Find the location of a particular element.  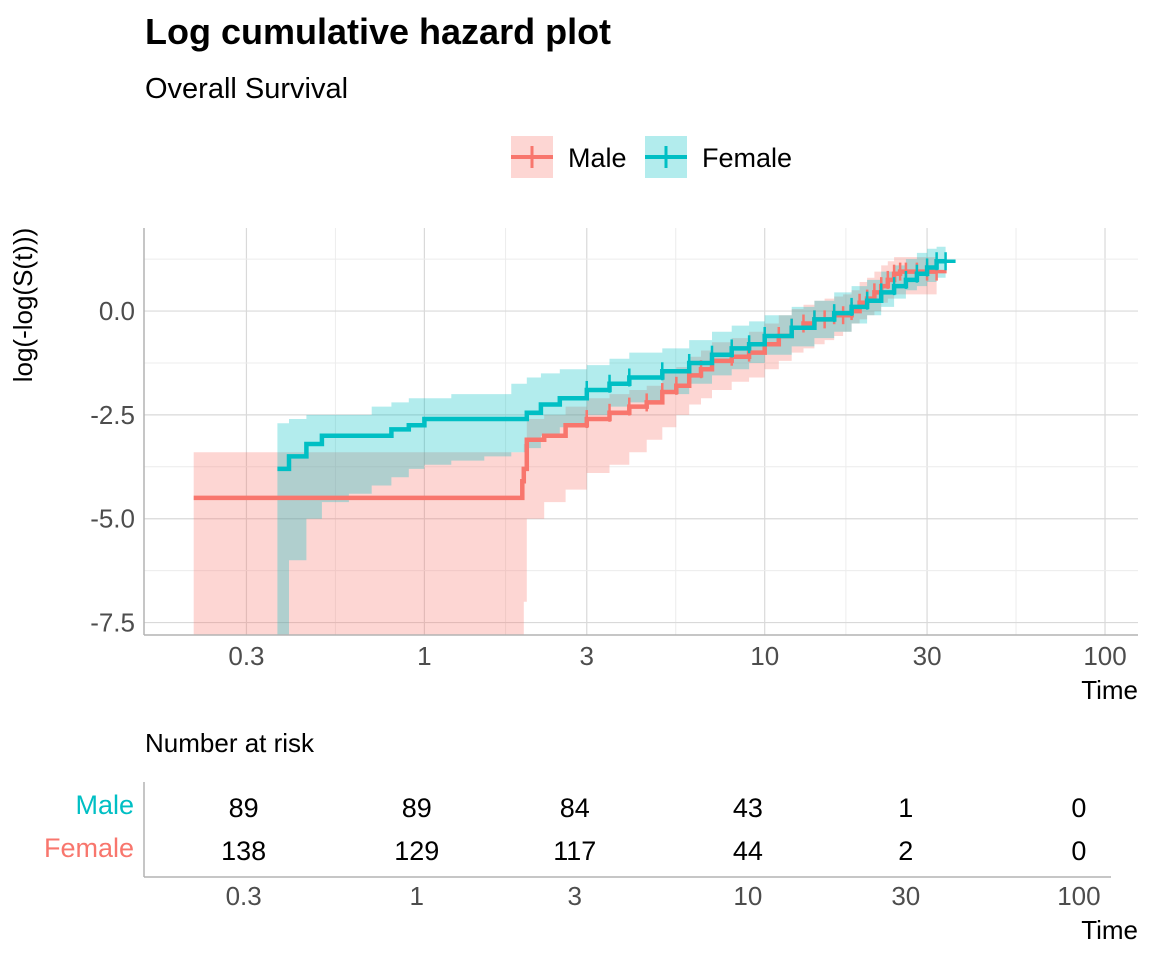

risk-value-female: 44 is located at coordinates (748, 851).